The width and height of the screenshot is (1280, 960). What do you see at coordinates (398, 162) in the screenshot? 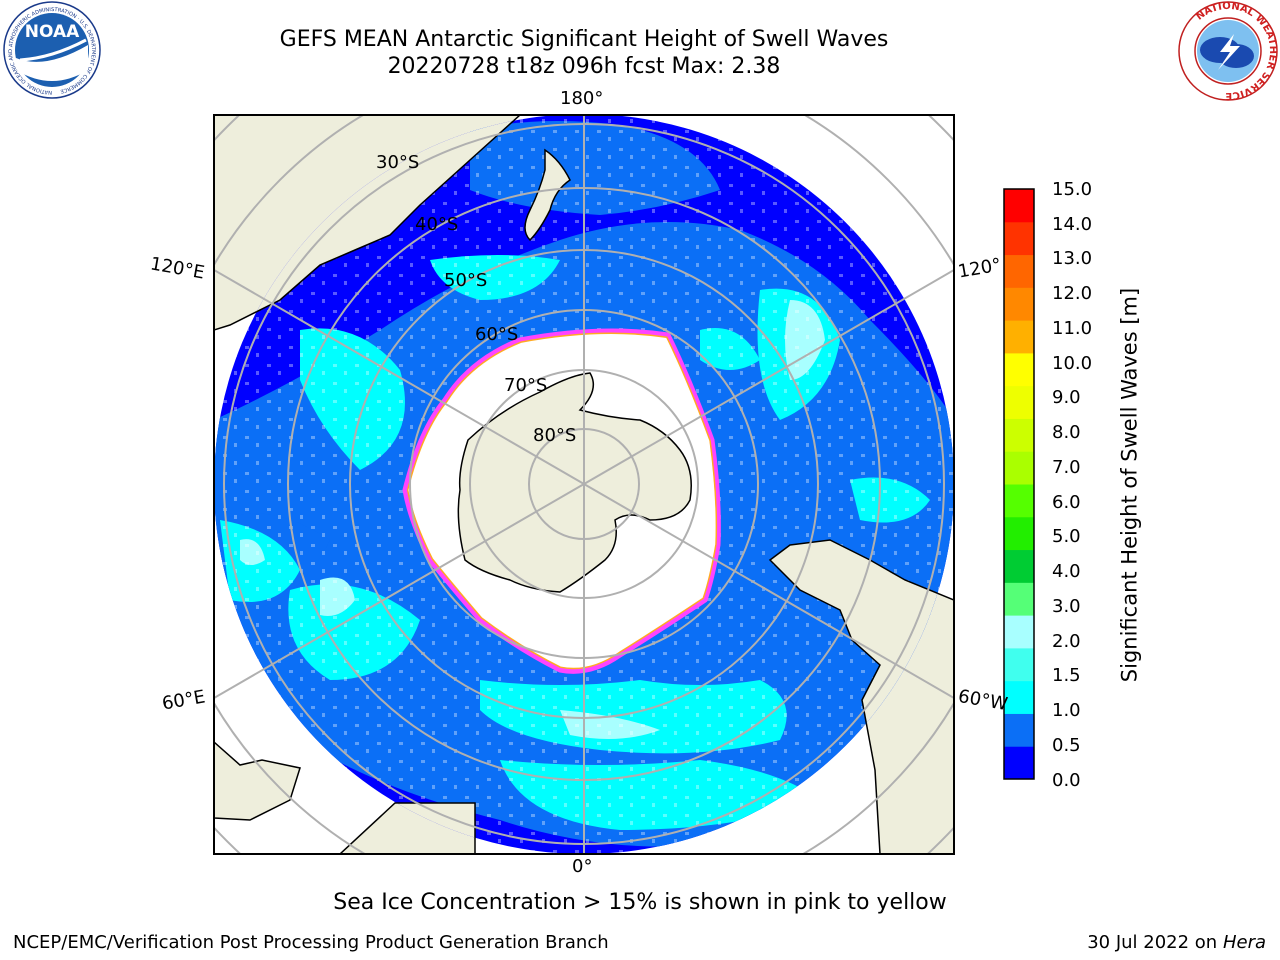
I see `lat-label-30s: 30°S` at bounding box center [398, 162].